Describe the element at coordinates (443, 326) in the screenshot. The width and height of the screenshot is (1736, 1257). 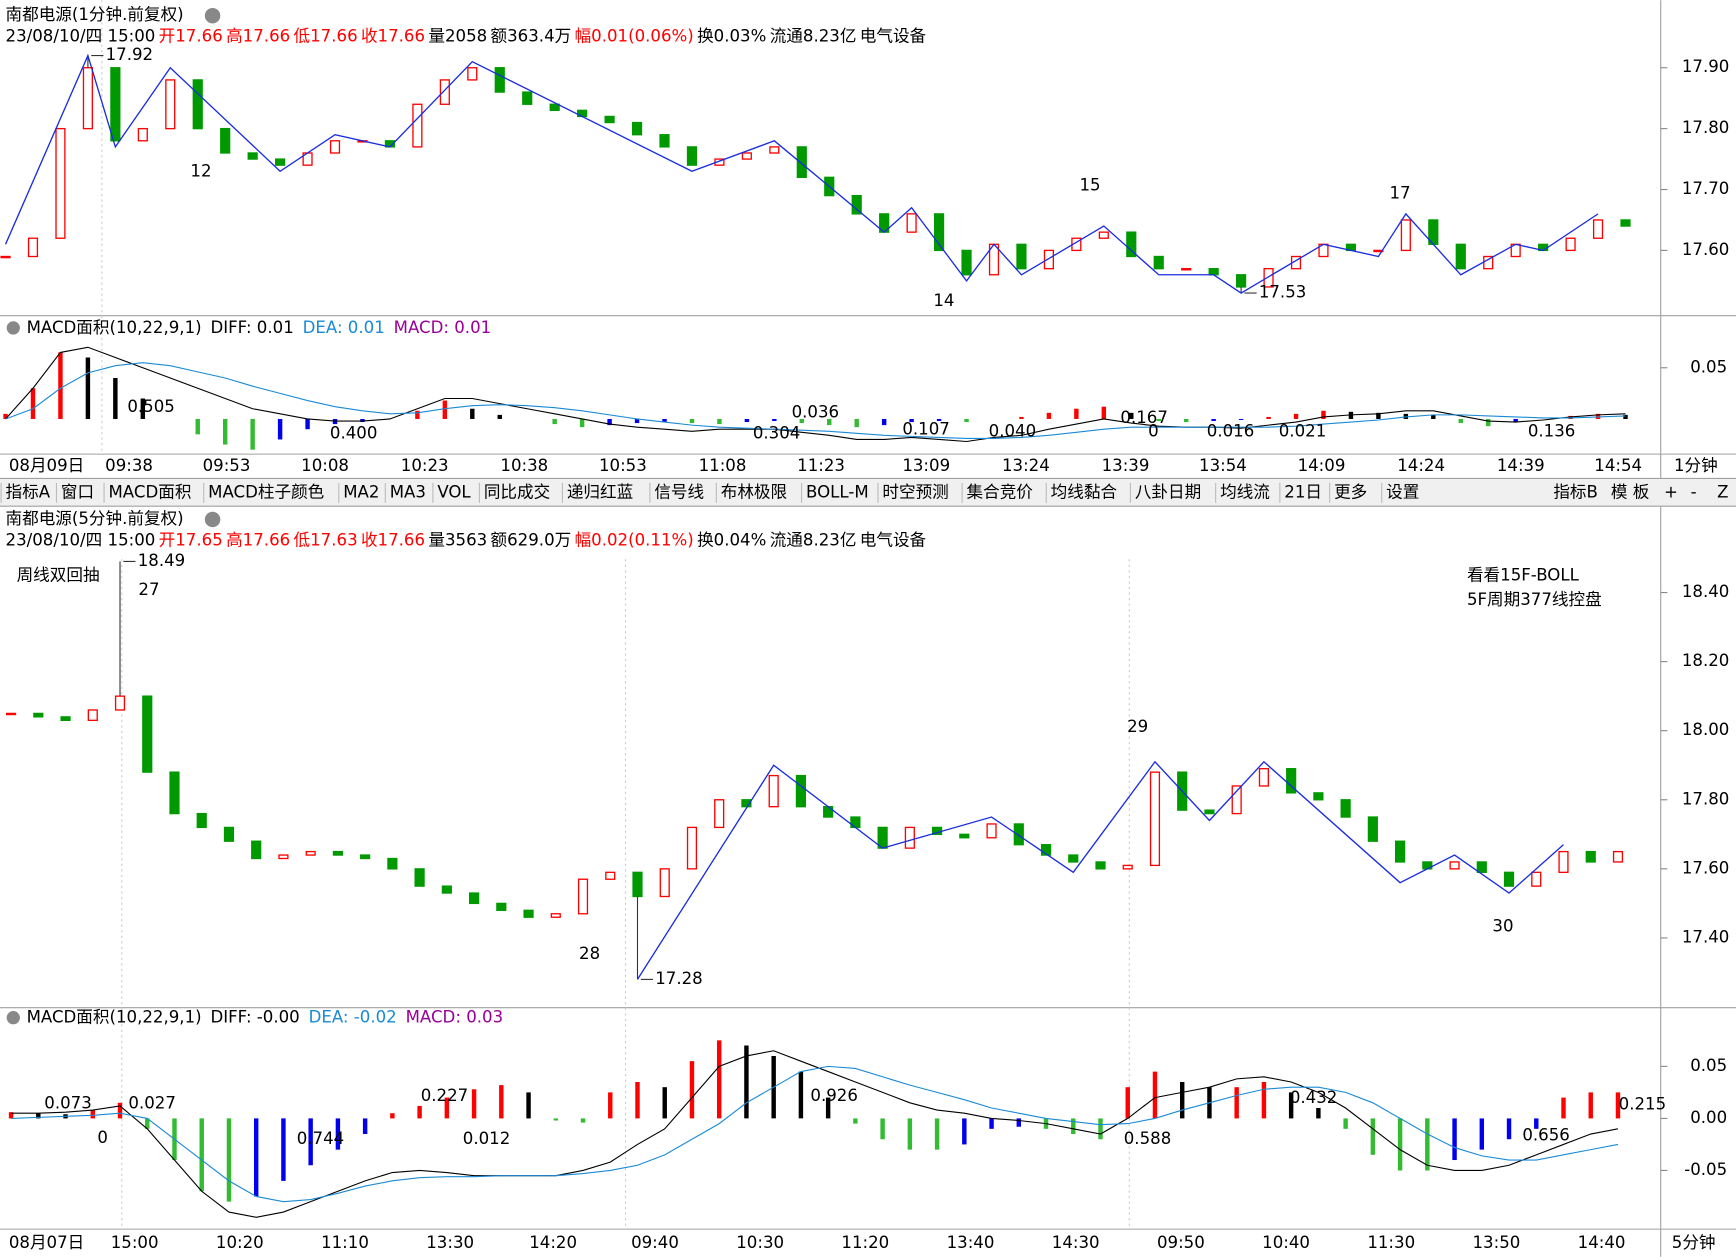
I see `indicator-macd: MACD: 0.01` at that location.